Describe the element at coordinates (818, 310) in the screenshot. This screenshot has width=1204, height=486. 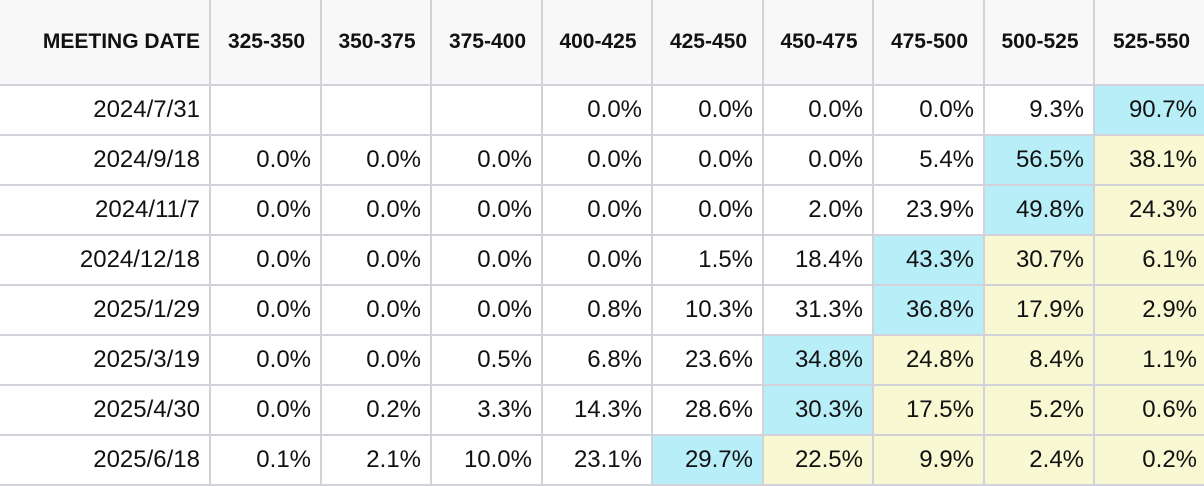
I see `probability-cell: 31.3%` at that location.